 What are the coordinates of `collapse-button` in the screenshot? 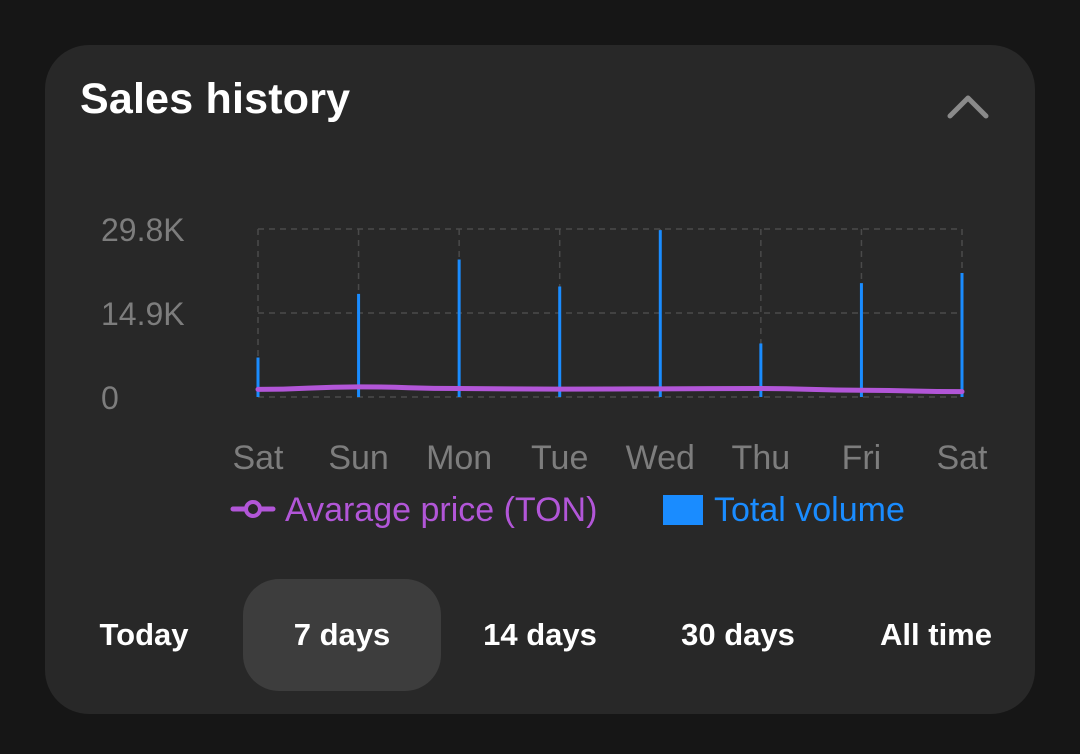 It's located at (968, 106).